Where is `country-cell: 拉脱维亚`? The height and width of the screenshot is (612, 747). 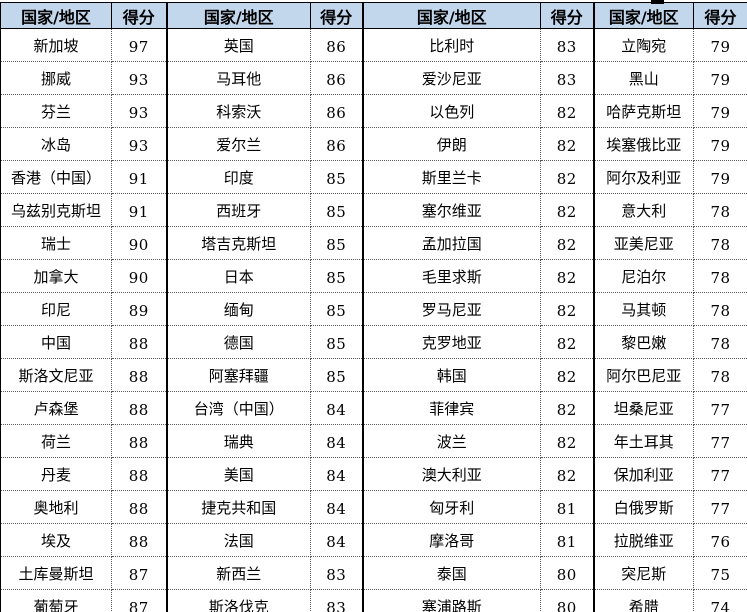
country-cell: 拉脱维亚 is located at coordinates (643, 540).